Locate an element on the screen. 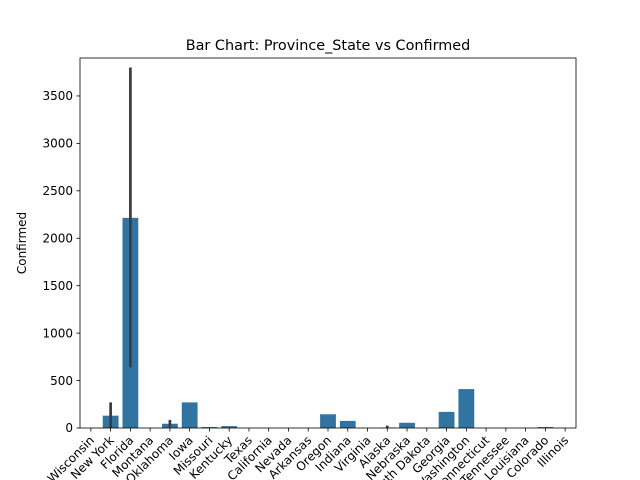  y-axis-label: Confirmed is located at coordinates (22, 243).